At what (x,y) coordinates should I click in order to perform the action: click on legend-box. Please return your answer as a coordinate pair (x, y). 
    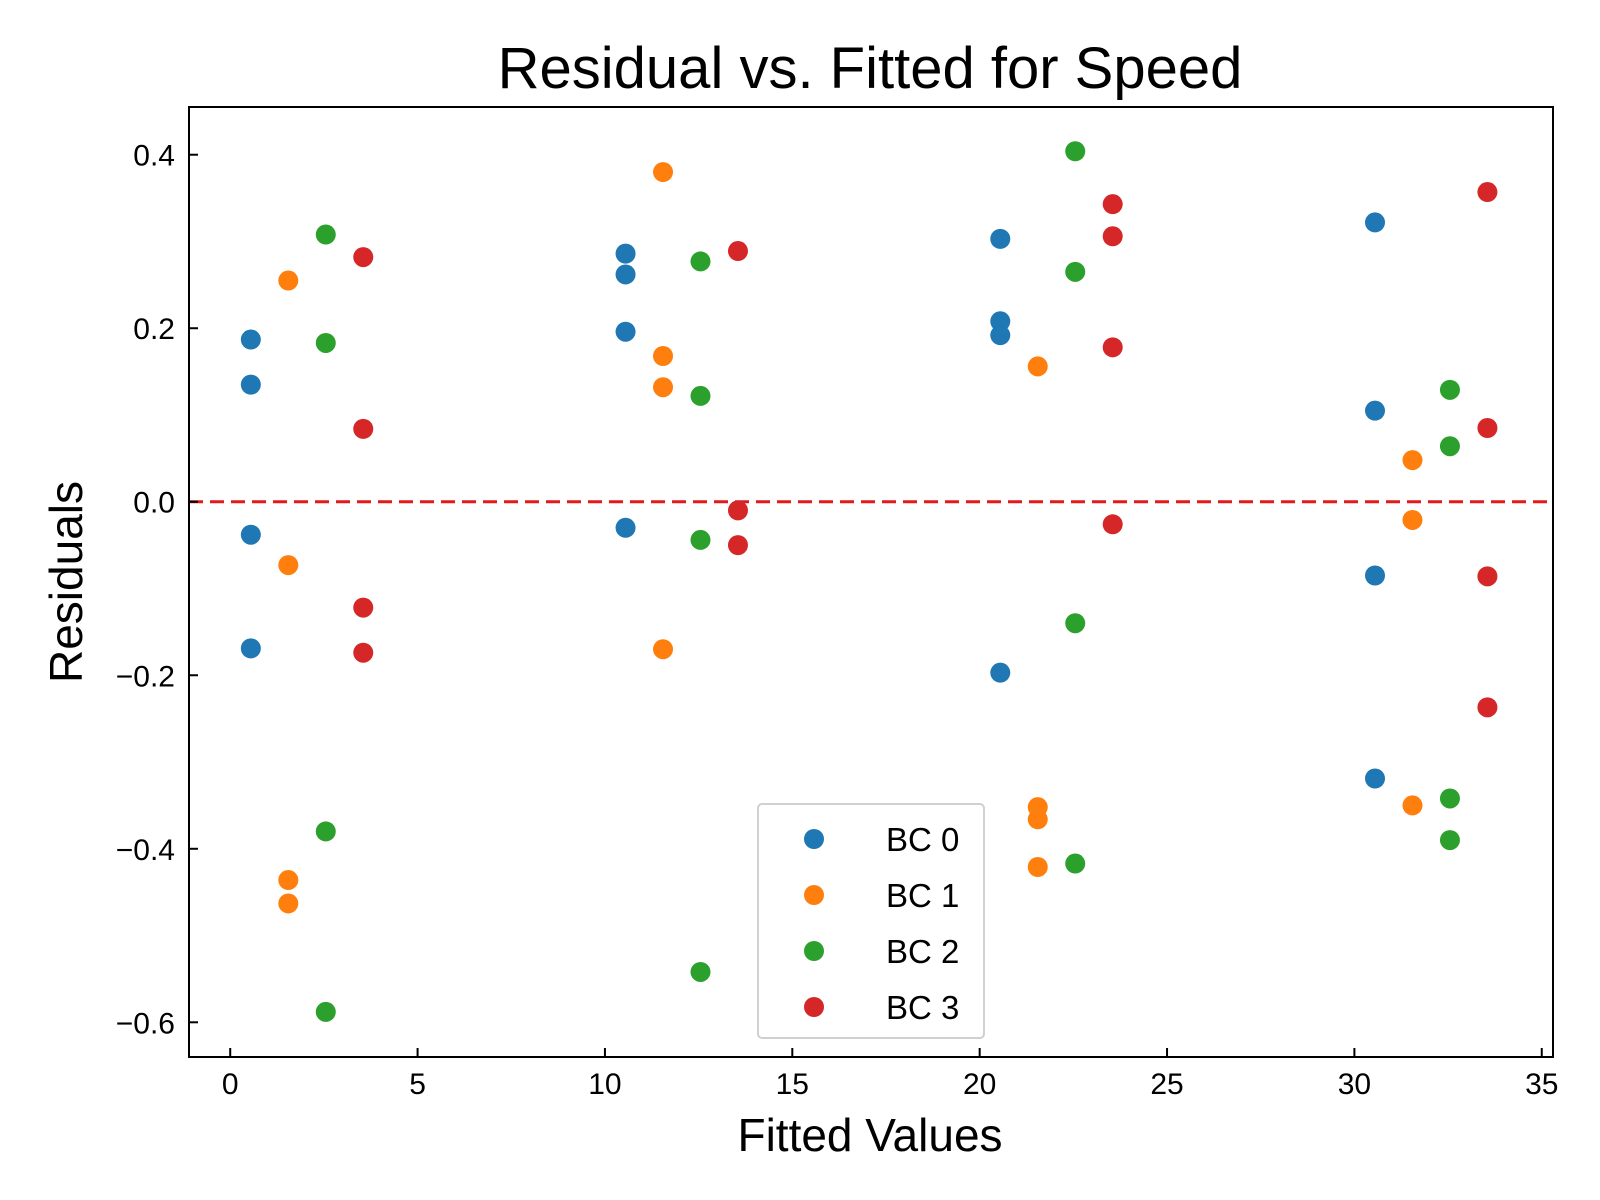
    Looking at the image, I should click on (871, 921).